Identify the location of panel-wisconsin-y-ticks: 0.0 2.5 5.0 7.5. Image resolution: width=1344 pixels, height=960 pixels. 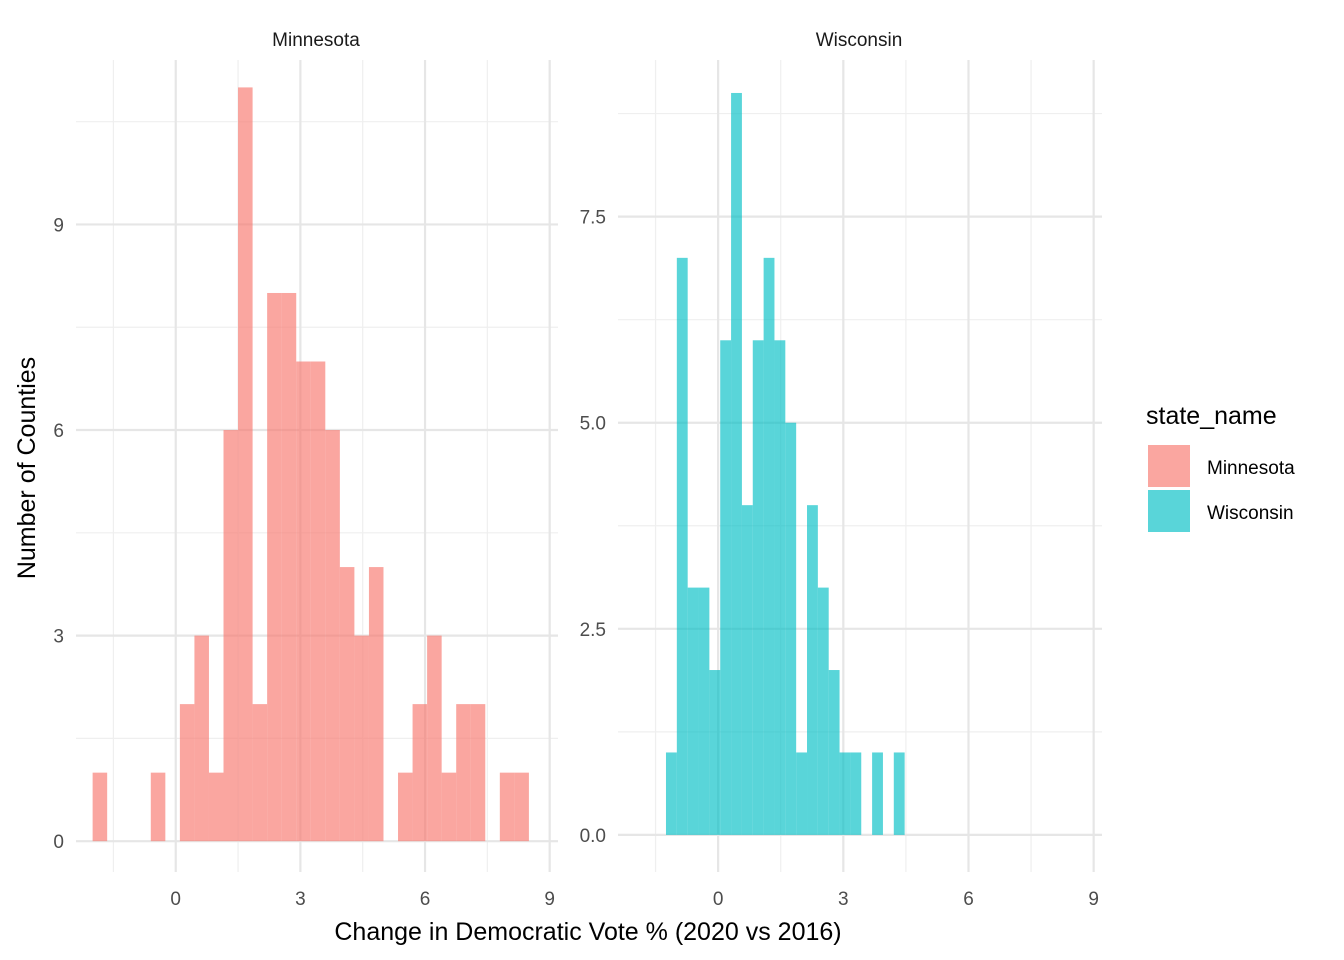
(593, 527).